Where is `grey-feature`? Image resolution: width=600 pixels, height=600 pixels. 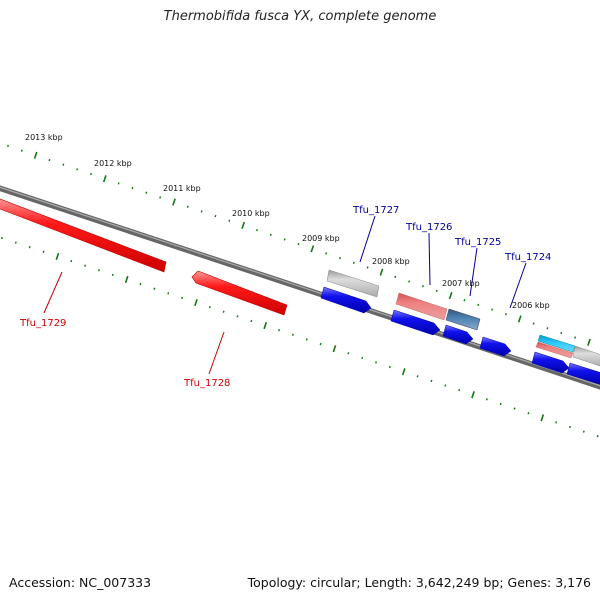
grey-feature is located at coordinates (353, 283).